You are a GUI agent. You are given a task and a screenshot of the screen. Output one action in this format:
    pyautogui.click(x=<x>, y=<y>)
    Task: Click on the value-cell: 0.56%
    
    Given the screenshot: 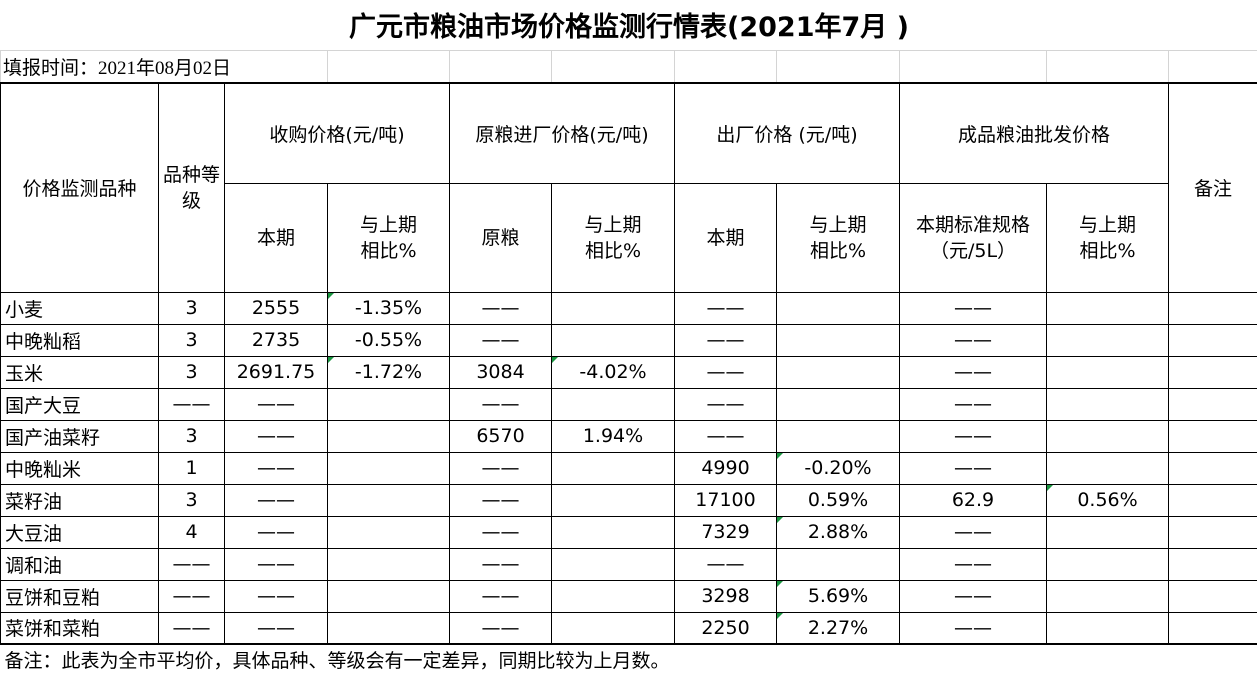 What is the action you would take?
    pyautogui.click(x=1107, y=500)
    